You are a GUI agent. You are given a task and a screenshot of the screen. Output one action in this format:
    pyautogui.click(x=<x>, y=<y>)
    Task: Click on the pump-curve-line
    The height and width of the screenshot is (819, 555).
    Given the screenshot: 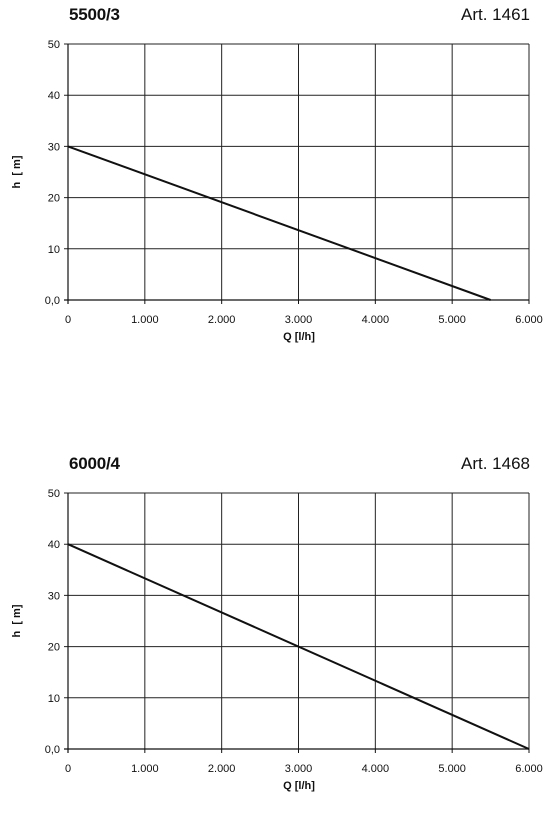 What is the action you would take?
    pyautogui.click(x=279, y=223)
    